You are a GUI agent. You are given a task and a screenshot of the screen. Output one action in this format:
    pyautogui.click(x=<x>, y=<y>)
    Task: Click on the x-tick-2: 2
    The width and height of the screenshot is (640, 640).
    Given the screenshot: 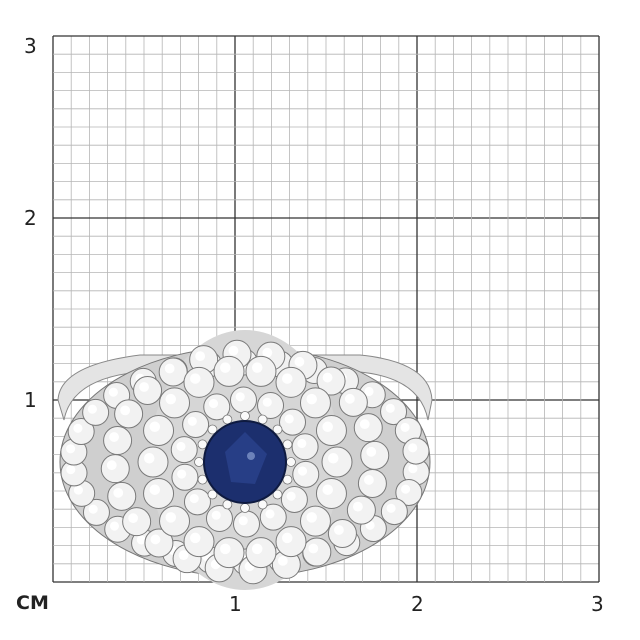 What is the action you would take?
    pyautogui.click(x=417, y=604)
    